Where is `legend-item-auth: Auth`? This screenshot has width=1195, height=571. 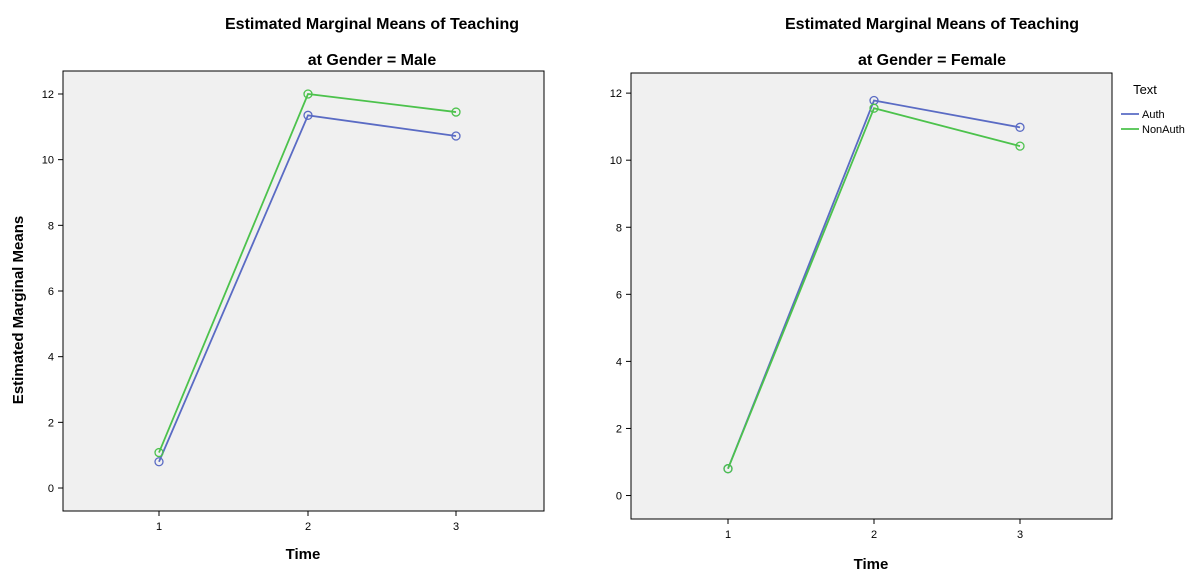
legend-item-auth: Auth is located at coordinates (1143, 115).